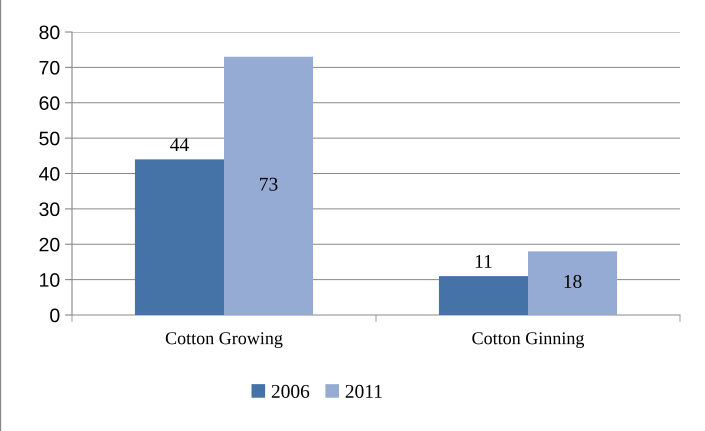 The image size is (705, 431). Describe the element at coordinates (364, 391) in the screenshot. I see `legend-label: 2011` at that location.